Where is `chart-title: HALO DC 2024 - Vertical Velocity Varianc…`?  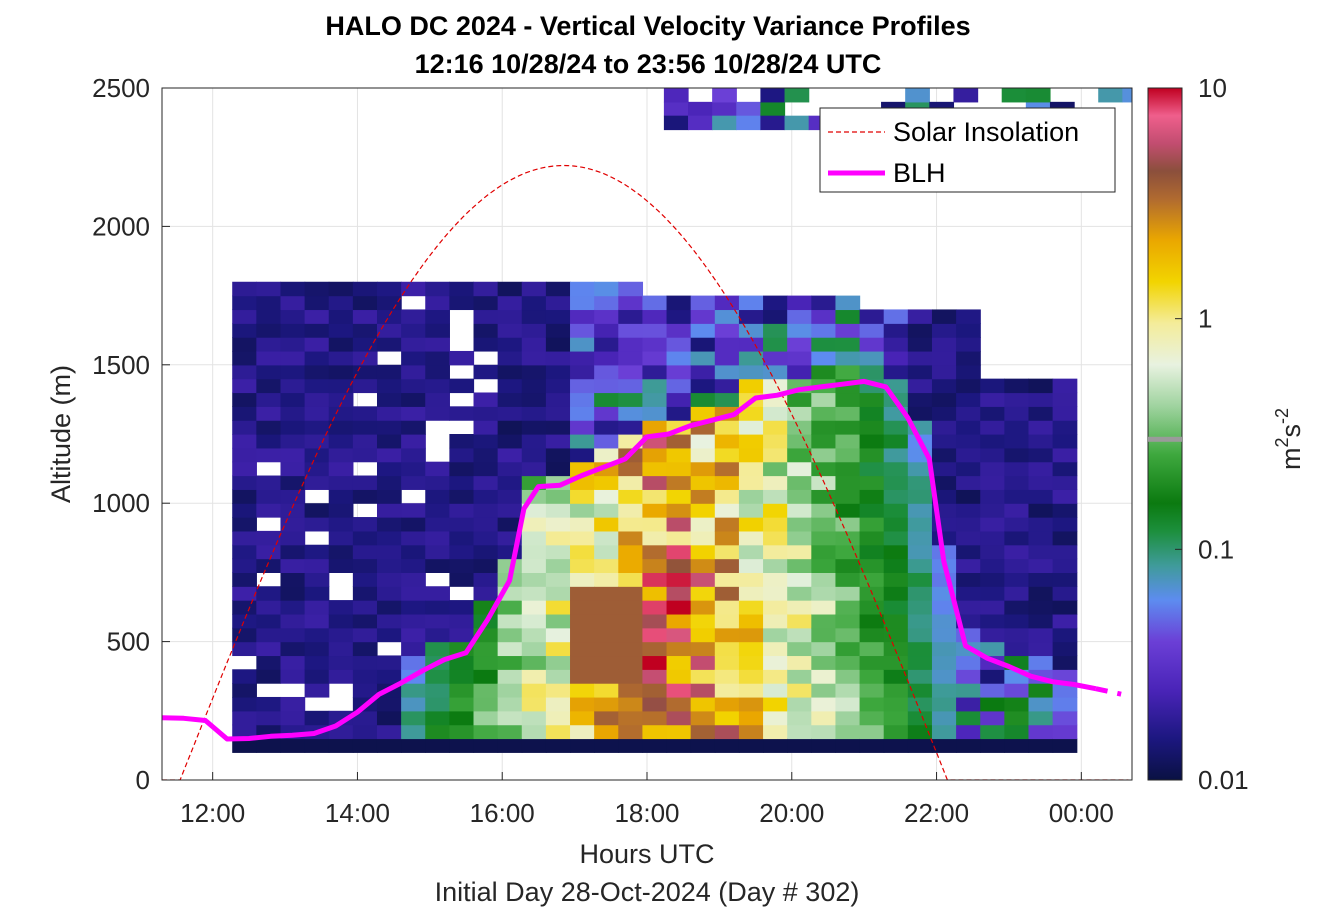 chart-title: HALO DC 2024 - Vertical Velocity Varianc… is located at coordinates (647, 26).